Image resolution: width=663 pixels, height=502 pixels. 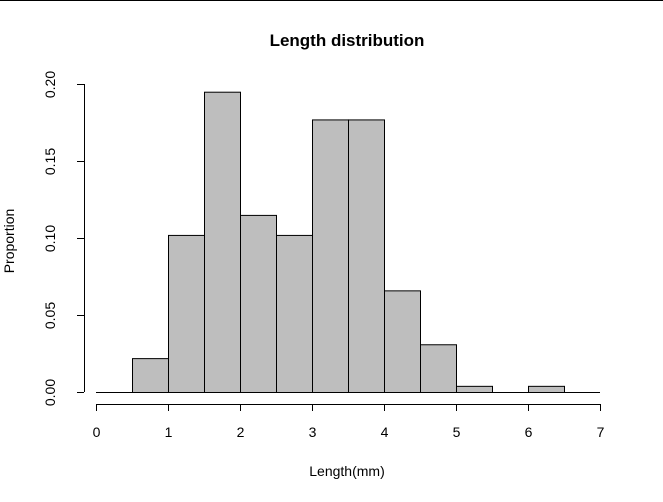 What do you see at coordinates (457, 432) in the screenshot?
I see `x-tick-label: 5` at bounding box center [457, 432].